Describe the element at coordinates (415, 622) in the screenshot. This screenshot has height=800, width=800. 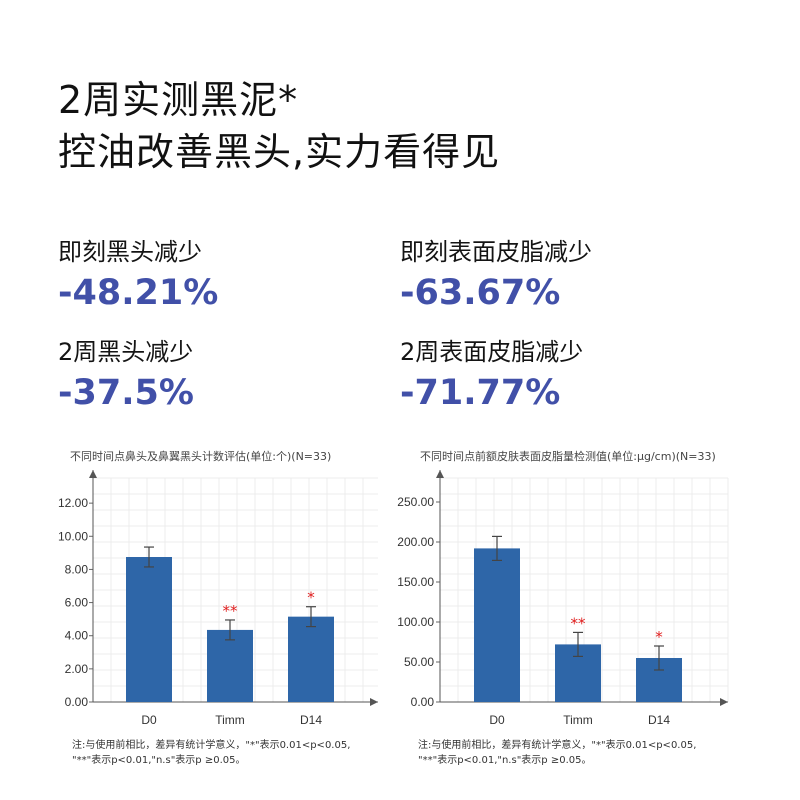
I see `y-tick-label: 100.00` at that location.